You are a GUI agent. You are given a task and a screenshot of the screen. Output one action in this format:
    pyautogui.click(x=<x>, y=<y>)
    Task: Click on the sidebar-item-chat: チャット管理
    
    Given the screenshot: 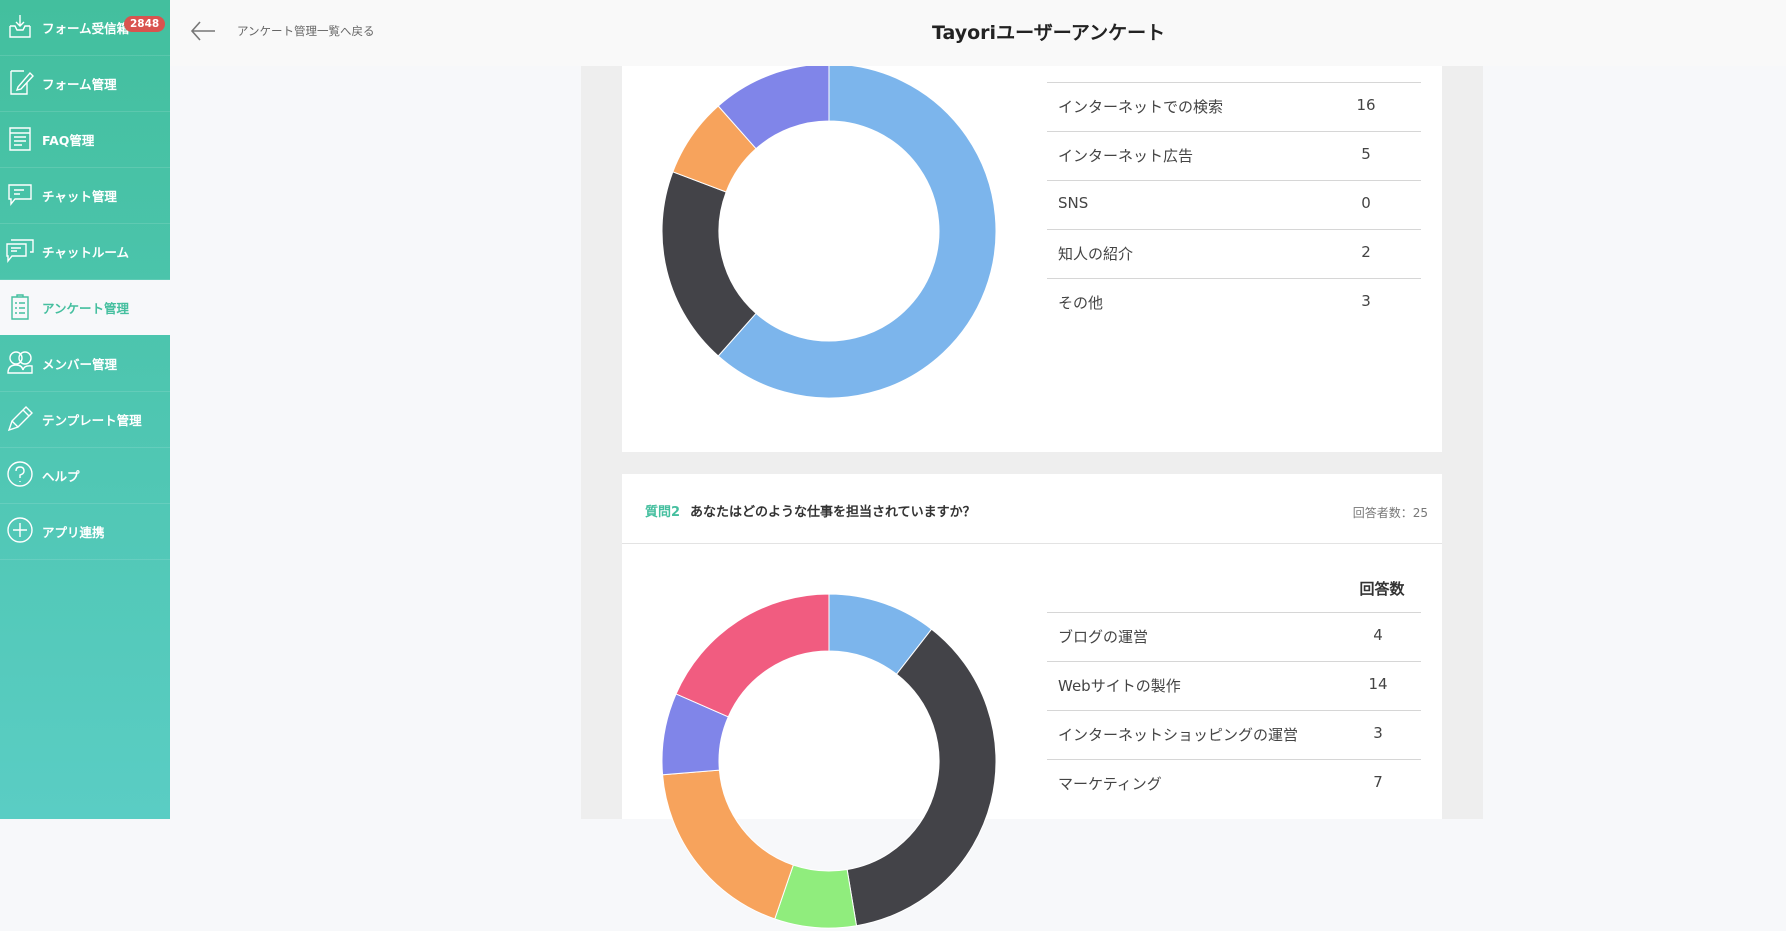 What is the action you would take?
    pyautogui.click(x=85, y=196)
    